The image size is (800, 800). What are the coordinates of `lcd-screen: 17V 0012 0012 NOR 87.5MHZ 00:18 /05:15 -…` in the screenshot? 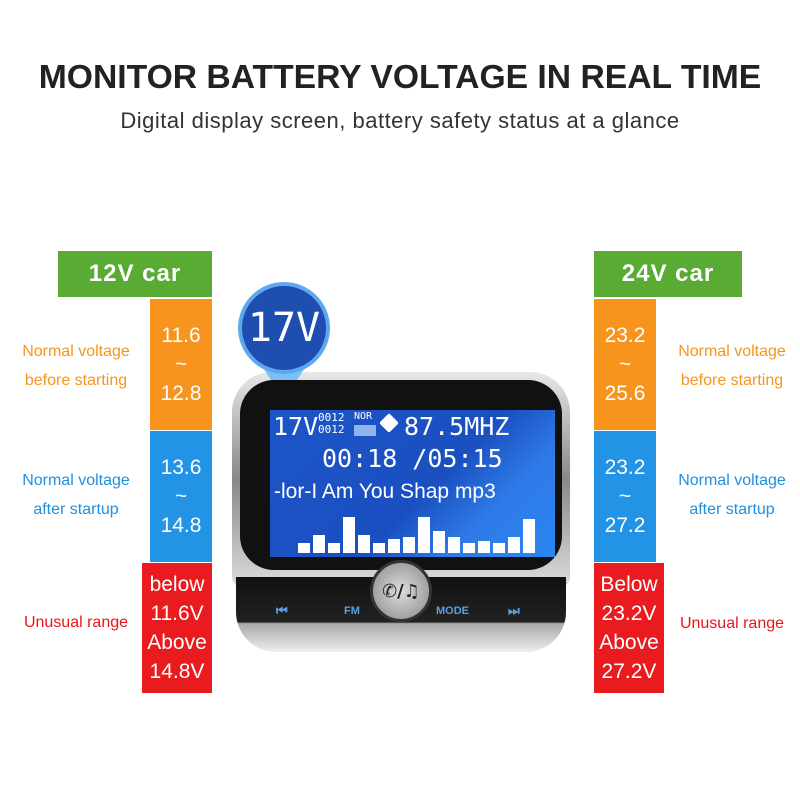 It's located at (412, 483).